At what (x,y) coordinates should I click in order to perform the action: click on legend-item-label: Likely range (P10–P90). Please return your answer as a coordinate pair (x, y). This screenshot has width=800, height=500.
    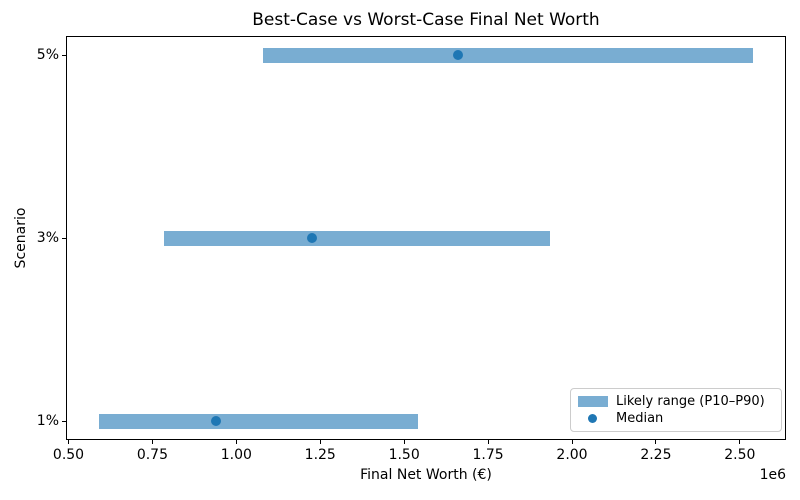
    Looking at the image, I should click on (690, 401).